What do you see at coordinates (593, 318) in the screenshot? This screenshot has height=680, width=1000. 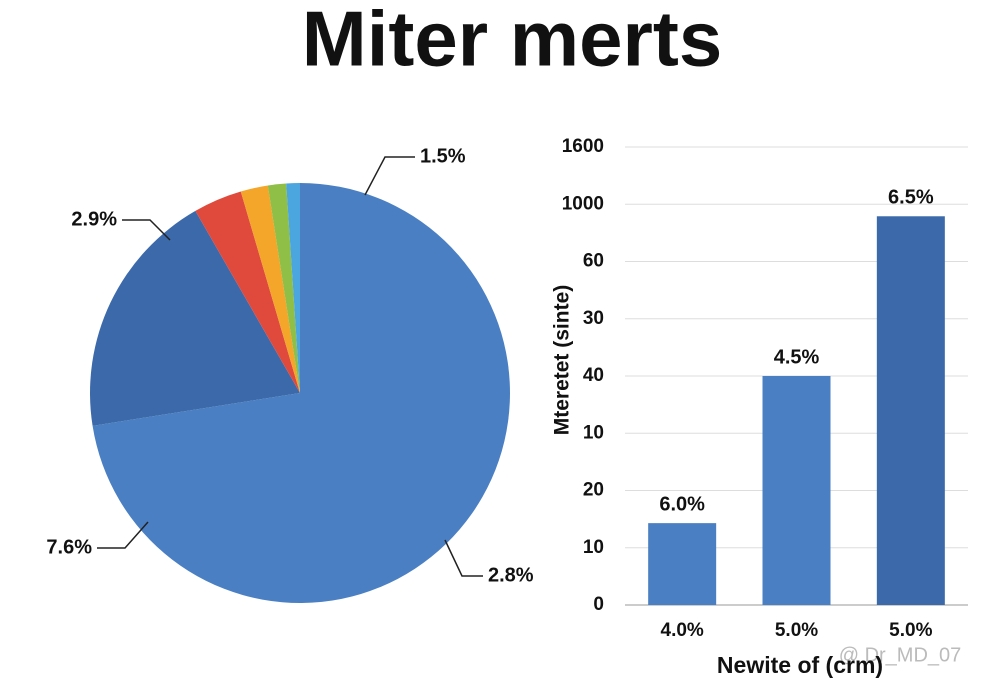 I see `y-tick-label: 30` at bounding box center [593, 318].